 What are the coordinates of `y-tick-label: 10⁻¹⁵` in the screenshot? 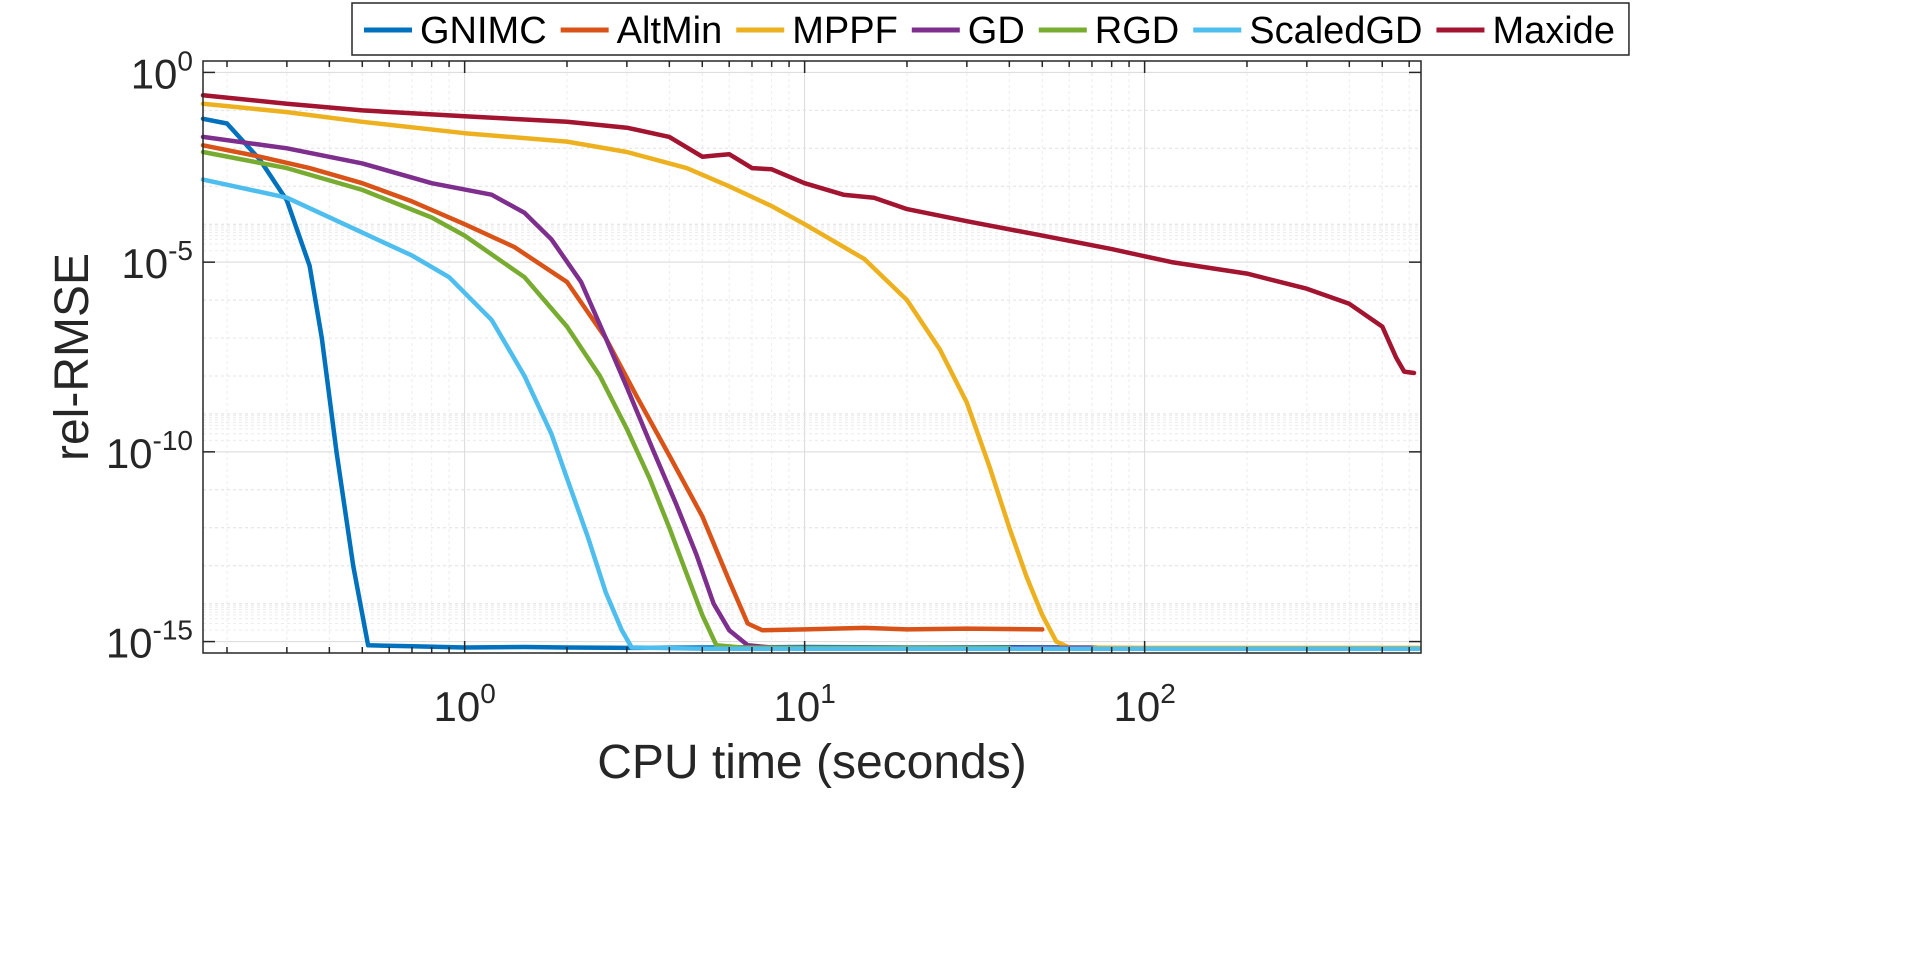 It's located at (149, 641).